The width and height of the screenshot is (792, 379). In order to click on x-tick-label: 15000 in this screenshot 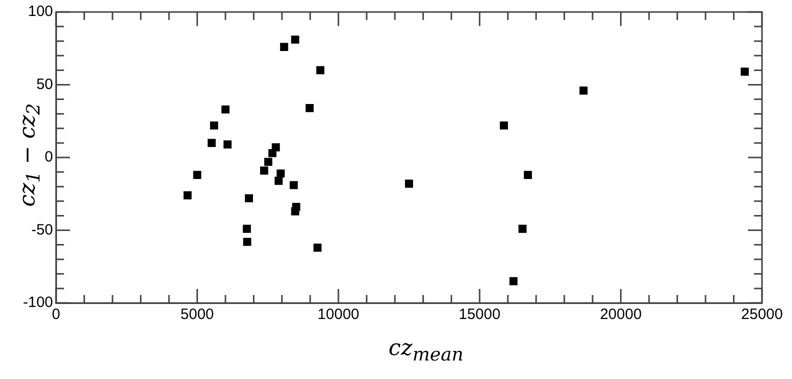, I will do `click(479, 315)`.